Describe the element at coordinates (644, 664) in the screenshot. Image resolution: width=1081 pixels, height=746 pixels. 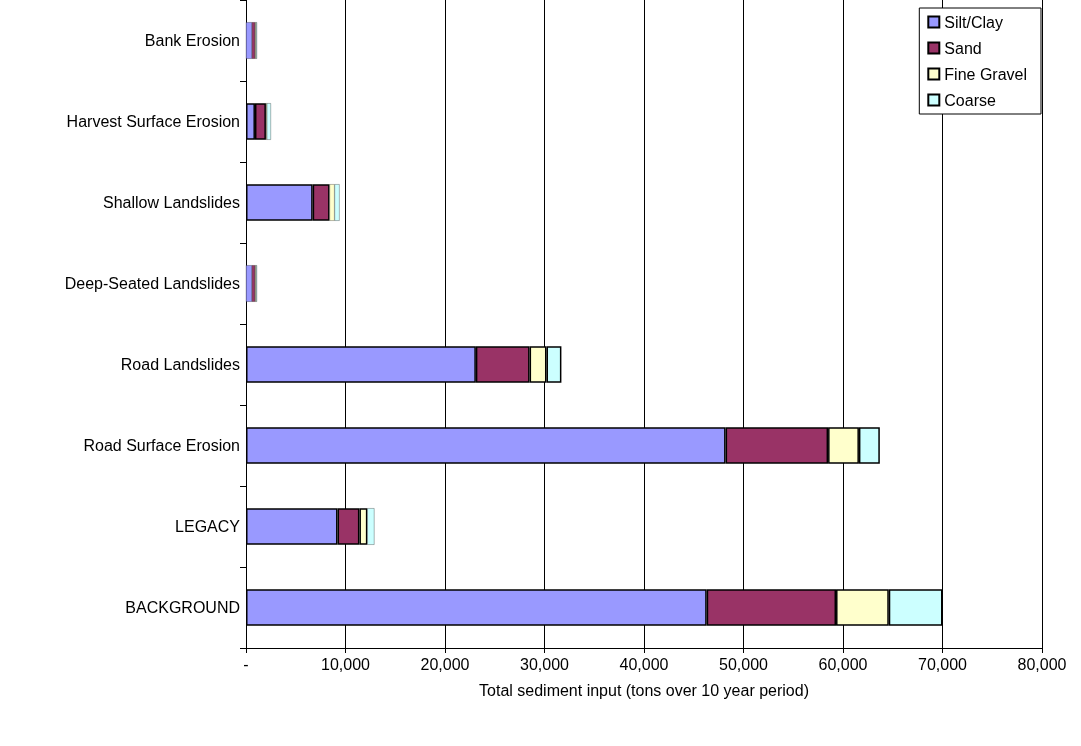
I see `x-tick-label: 40,000` at that location.